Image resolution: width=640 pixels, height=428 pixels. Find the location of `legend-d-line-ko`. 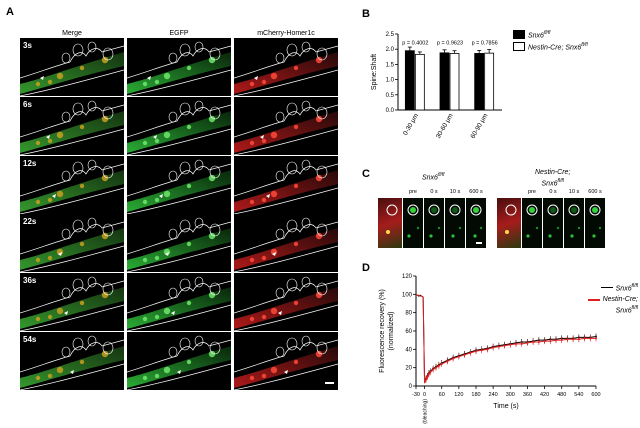

legend-d-line-ko is located at coordinates (593, 300).